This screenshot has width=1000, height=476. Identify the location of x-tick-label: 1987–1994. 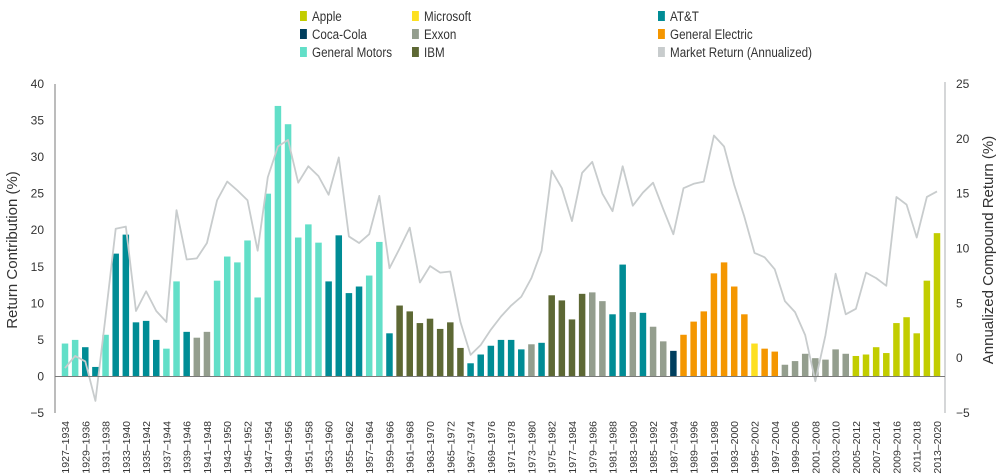
(674, 447).